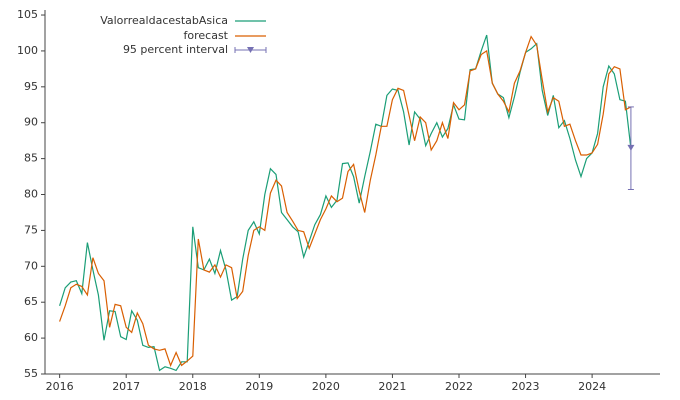  Describe the element at coordinates (250, 50) in the screenshot. I see `legend-marker` at that location.